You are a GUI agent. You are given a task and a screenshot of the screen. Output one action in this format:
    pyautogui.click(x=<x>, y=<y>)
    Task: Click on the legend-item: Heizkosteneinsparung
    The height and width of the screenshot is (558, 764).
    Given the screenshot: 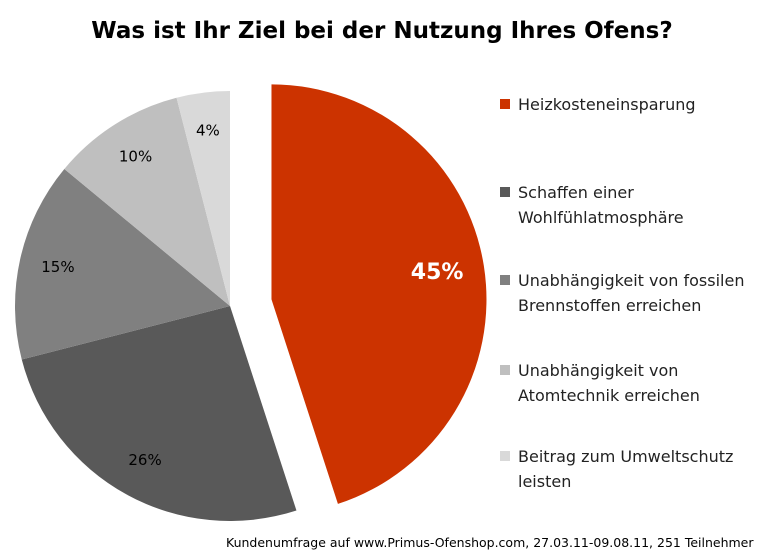 What is the action you would take?
    pyautogui.click(x=626, y=104)
    